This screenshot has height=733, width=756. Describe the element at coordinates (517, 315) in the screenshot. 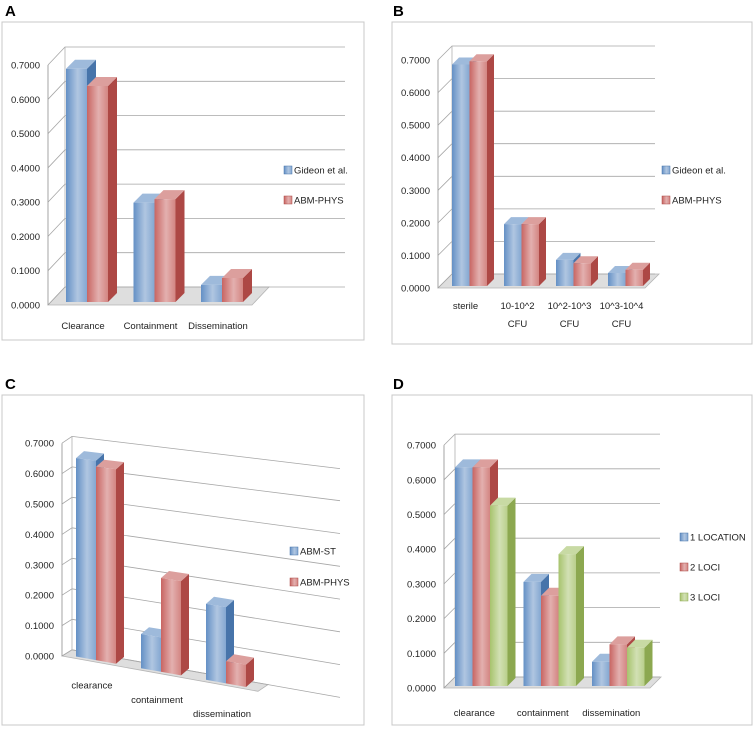

I see `x-category-label: 10-10^2 CFU` at that location.